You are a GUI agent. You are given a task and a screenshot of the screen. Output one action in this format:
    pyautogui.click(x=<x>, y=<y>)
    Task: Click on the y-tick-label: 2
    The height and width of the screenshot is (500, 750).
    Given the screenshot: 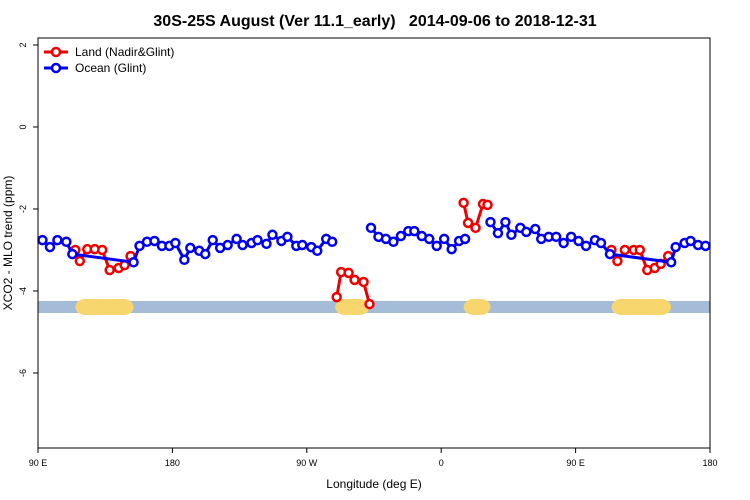 What is the action you would take?
    pyautogui.click(x=23, y=44)
    